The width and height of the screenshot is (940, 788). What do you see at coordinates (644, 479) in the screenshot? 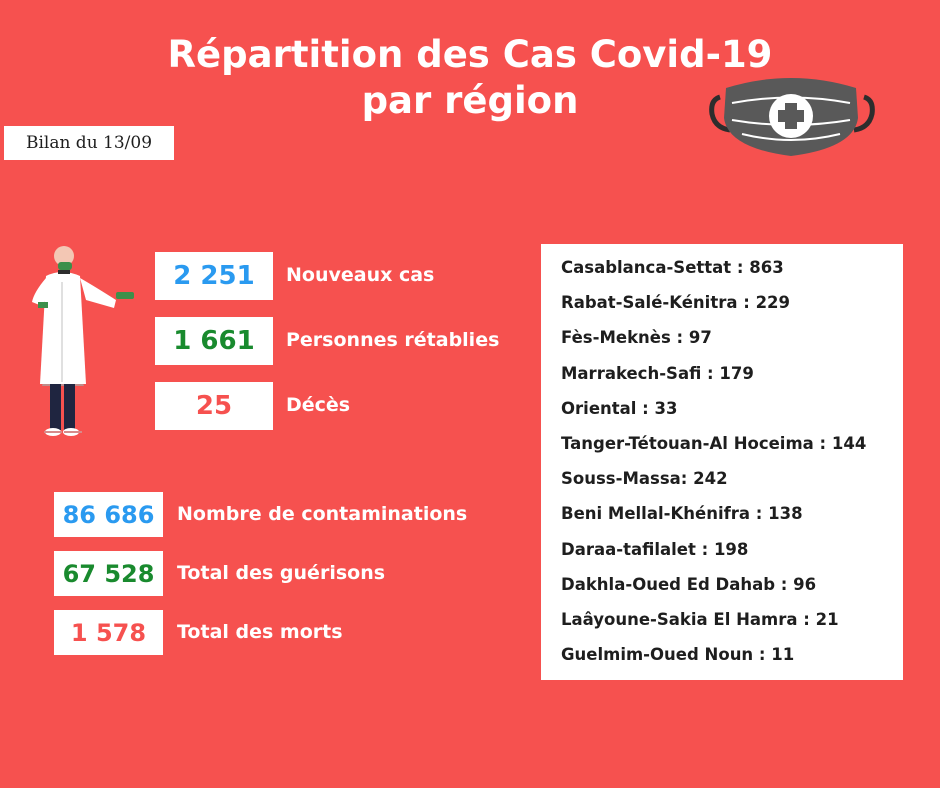
I see `region-item: Souss-Massa: 242` at bounding box center [644, 479].